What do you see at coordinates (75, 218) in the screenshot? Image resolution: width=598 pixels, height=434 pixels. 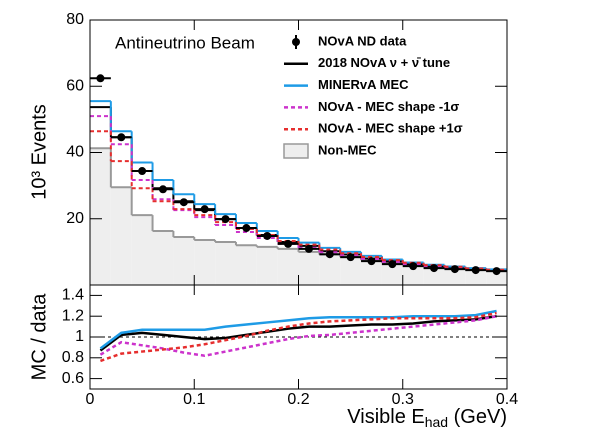 I see `y-tick-label: 20` at bounding box center [75, 218].